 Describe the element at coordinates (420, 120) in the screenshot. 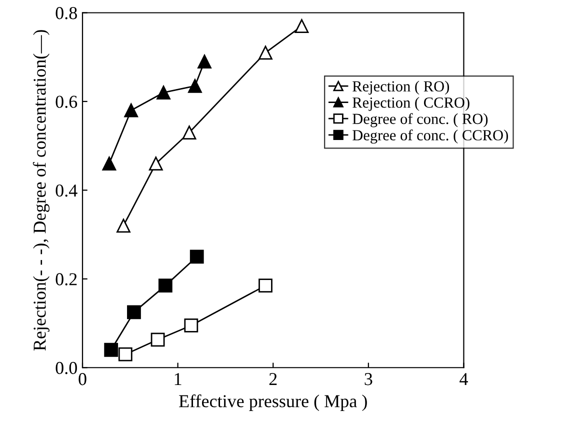

I see `legend-label: Degree of conc. ( RO)` at that location.